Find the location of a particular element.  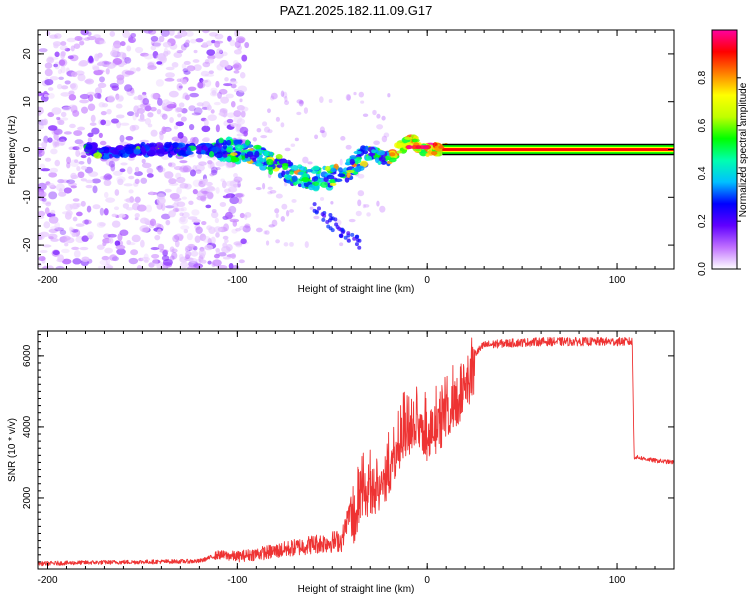

spectrogram-xtick-label: -200 is located at coordinates (47, 280).